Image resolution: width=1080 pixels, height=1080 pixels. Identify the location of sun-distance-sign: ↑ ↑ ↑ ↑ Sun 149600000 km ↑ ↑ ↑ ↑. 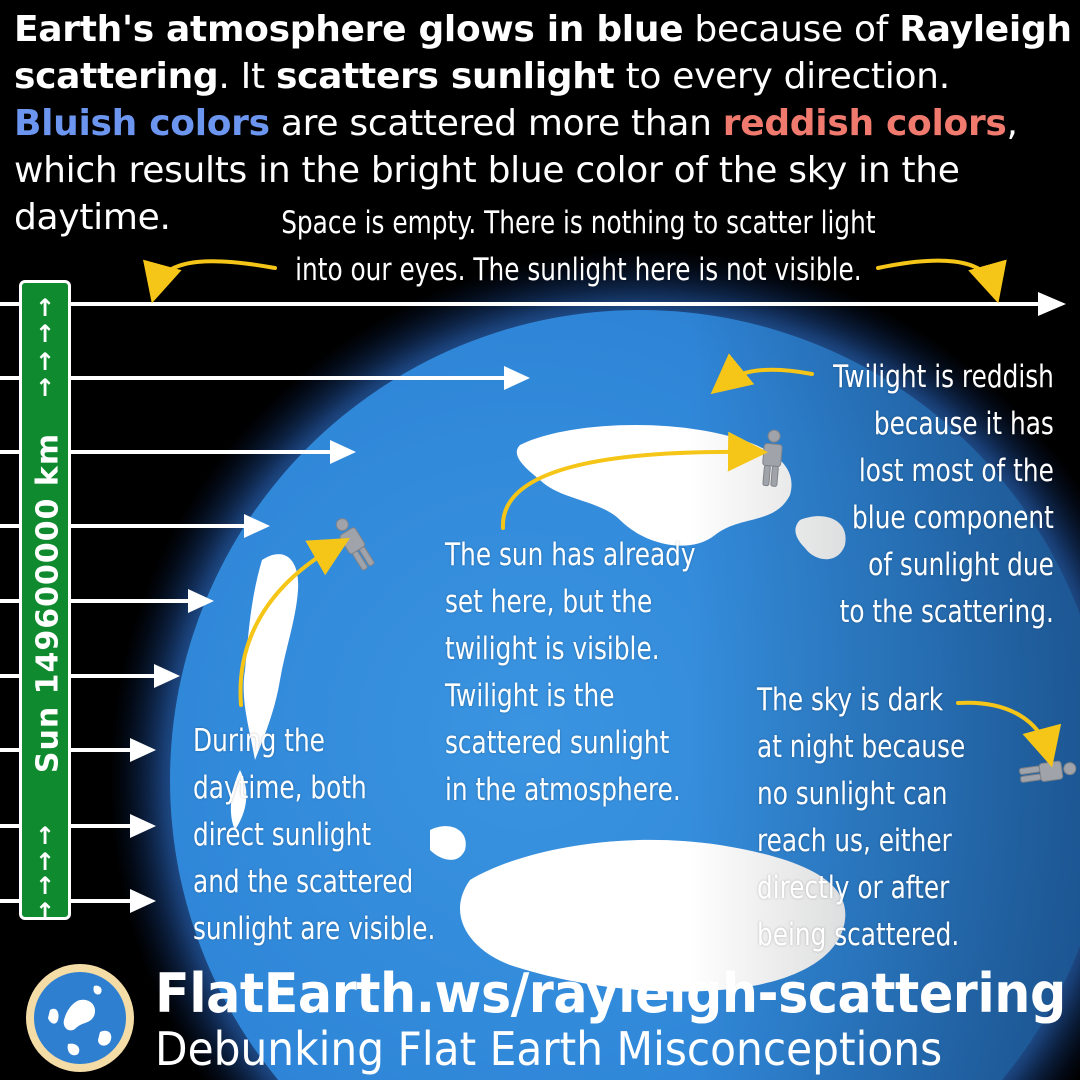
(45, 602).